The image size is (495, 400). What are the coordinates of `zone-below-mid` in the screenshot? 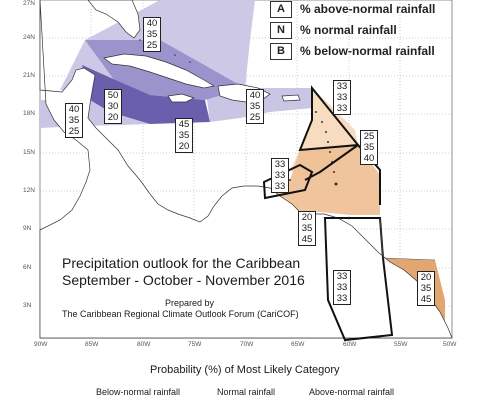 It's located at (325, 180).